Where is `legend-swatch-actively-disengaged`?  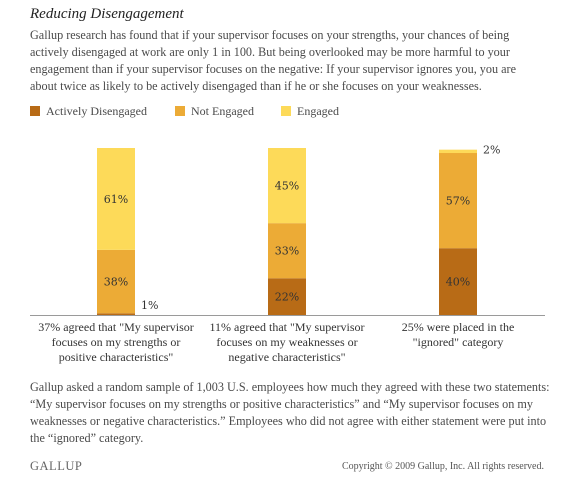
legend-swatch-actively-disengaged is located at coordinates (35, 111).